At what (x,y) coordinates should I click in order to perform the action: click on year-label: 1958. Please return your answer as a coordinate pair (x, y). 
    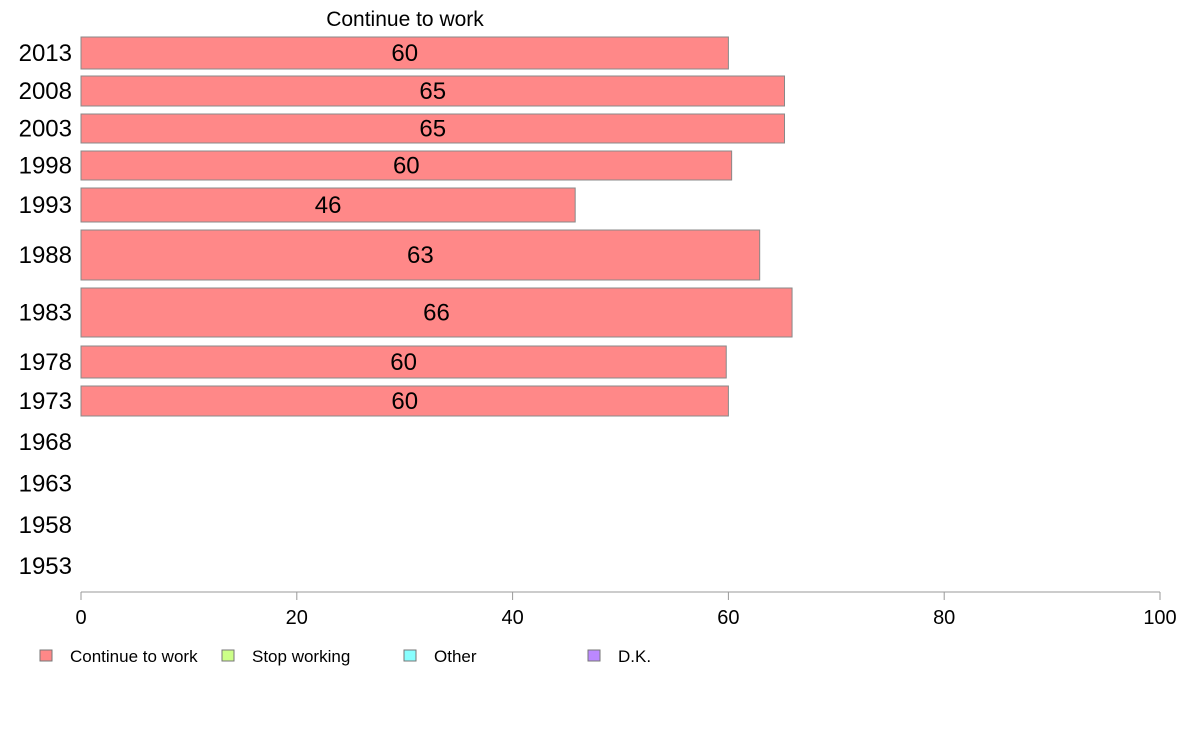
    Looking at the image, I should click on (45, 525).